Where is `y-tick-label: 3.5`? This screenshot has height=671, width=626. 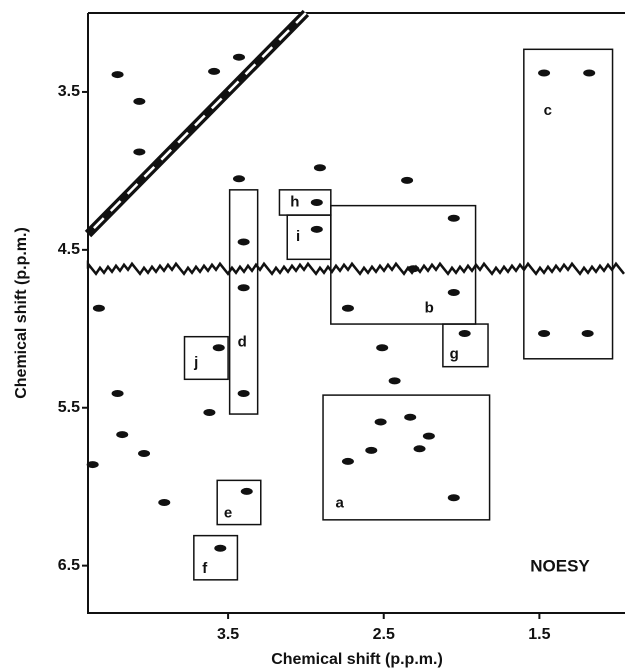
y-tick-label: 3.5 is located at coordinates (69, 91).